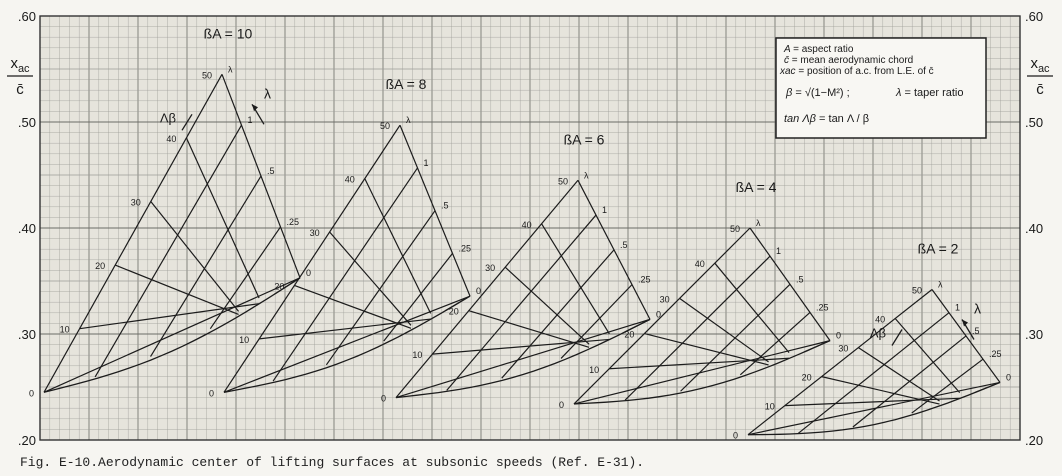 The image size is (1062, 476). Describe the element at coordinates (1034, 122) in the screenshot. I see `y-tick-label-right: .50` at that location.